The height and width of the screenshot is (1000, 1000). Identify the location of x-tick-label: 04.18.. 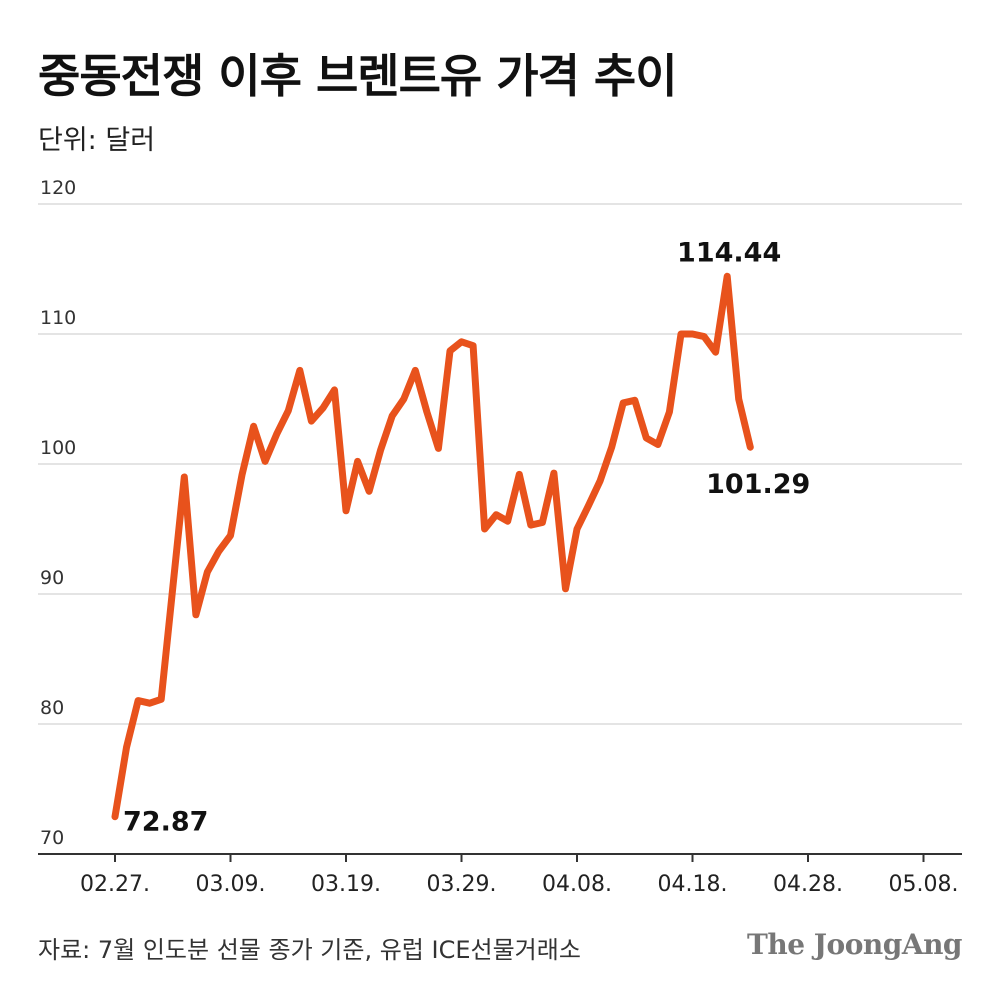
(693, 884).